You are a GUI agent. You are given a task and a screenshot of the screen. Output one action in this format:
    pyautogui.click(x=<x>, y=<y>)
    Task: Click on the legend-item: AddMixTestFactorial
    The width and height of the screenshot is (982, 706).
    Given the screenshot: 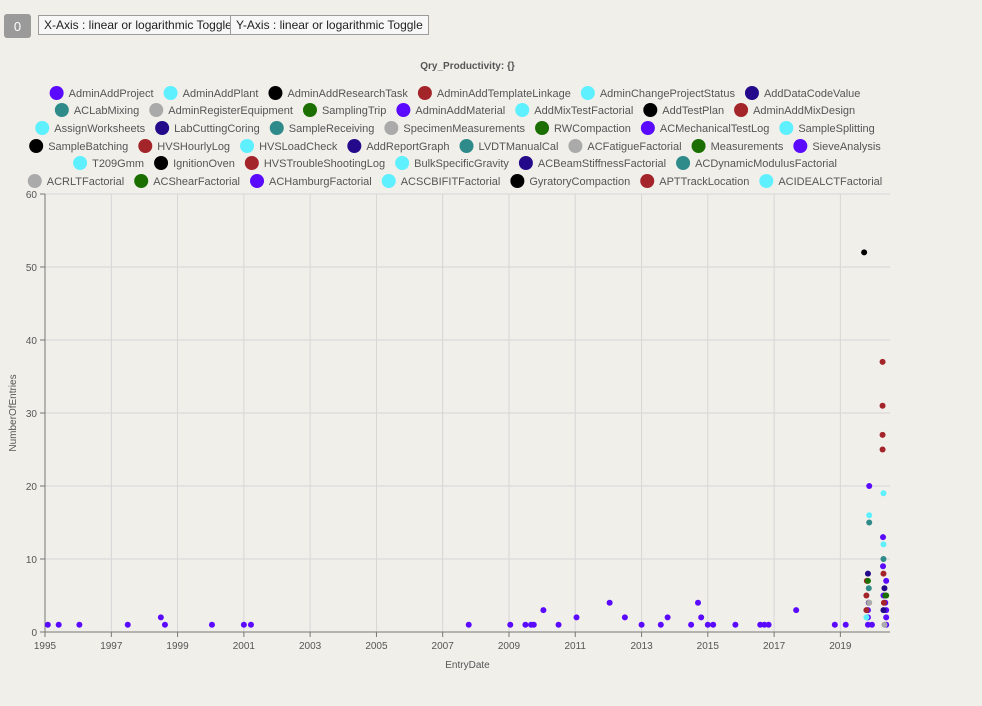 What is the action you would take?
    pyautogui.click(x=574, y=110)
    